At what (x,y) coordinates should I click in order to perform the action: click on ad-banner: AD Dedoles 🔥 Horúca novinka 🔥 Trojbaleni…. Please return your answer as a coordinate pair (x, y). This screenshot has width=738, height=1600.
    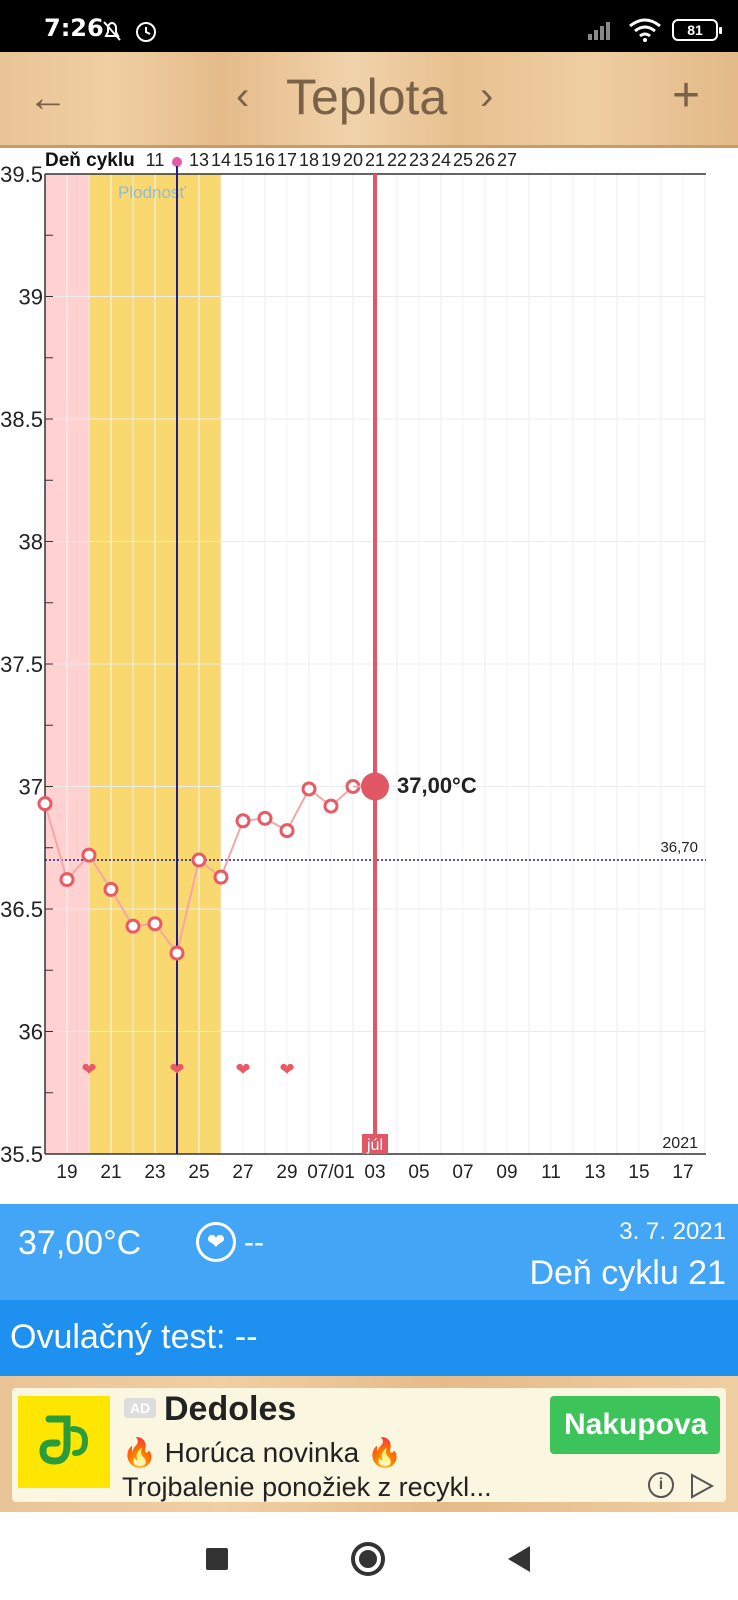
    Looking at the image, I should click on (369, 1444).